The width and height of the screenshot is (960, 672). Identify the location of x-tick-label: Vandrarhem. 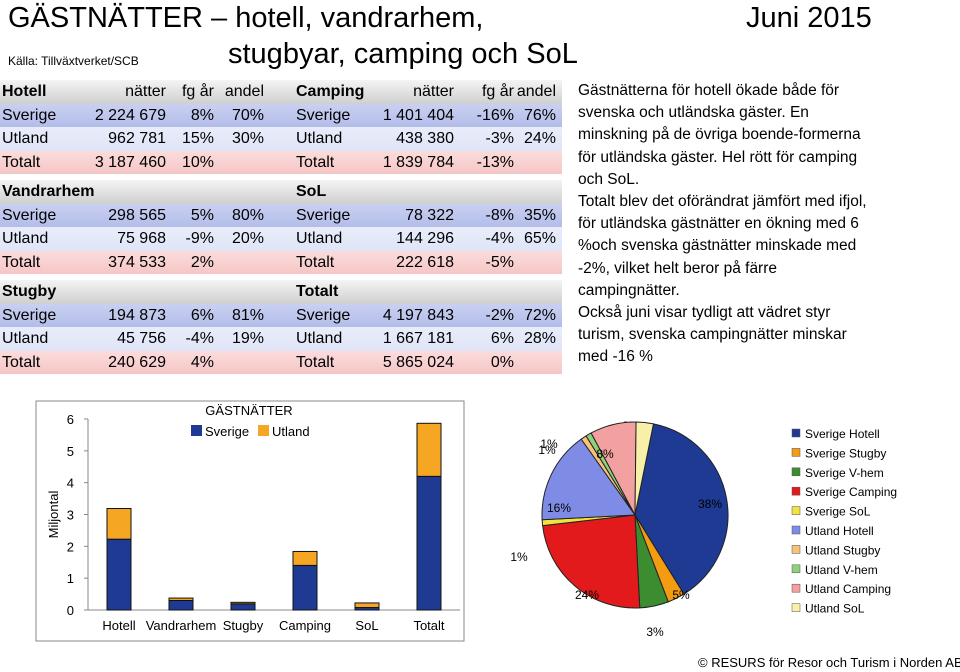
(181, 625).